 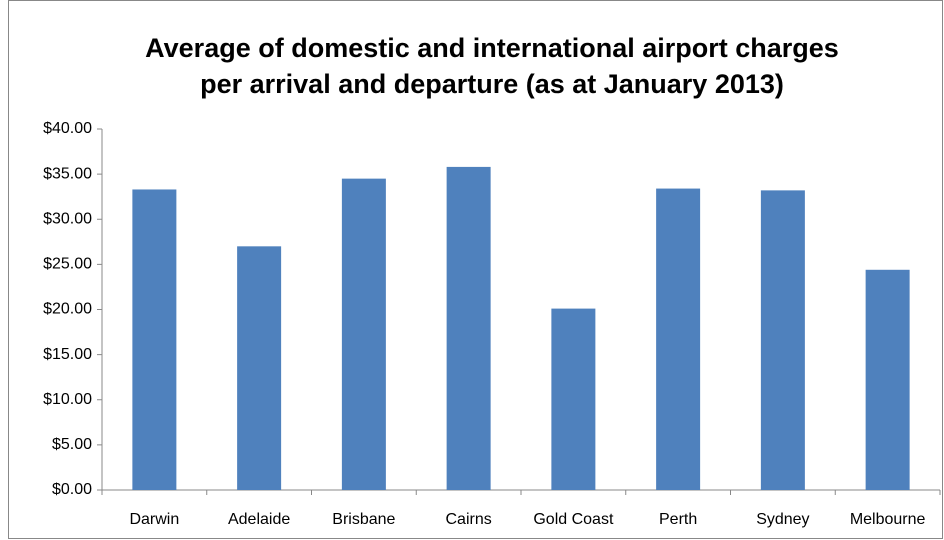 What do you see at coordinates (782, 519) in the screenshot?
I see `x-tick-label: Sydney` at bounding box center [782, 519].